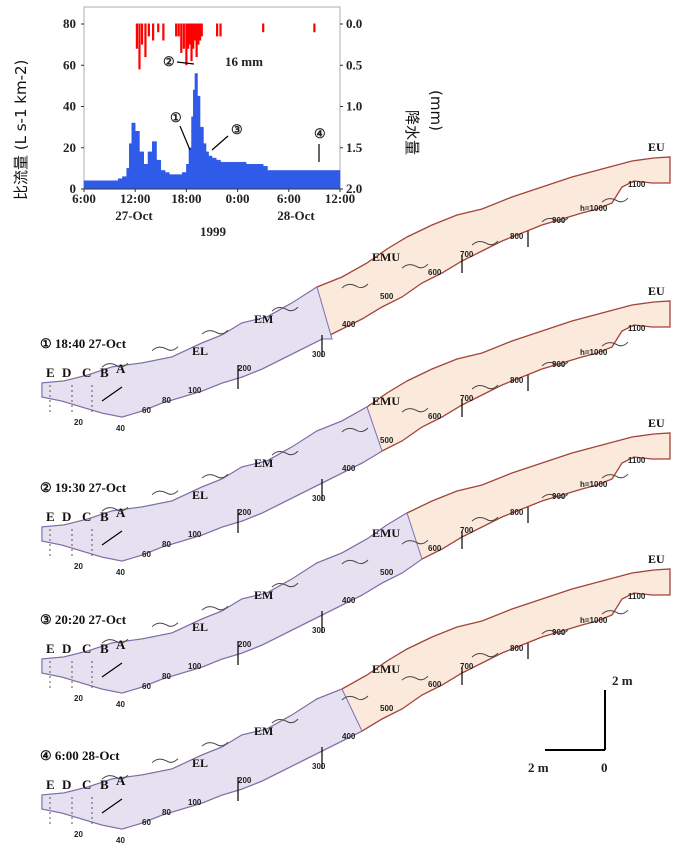  What do you see at coordinates (237, 129) in the screenshot?
I see `marker-3: ③` at bounding box center [237, 129].